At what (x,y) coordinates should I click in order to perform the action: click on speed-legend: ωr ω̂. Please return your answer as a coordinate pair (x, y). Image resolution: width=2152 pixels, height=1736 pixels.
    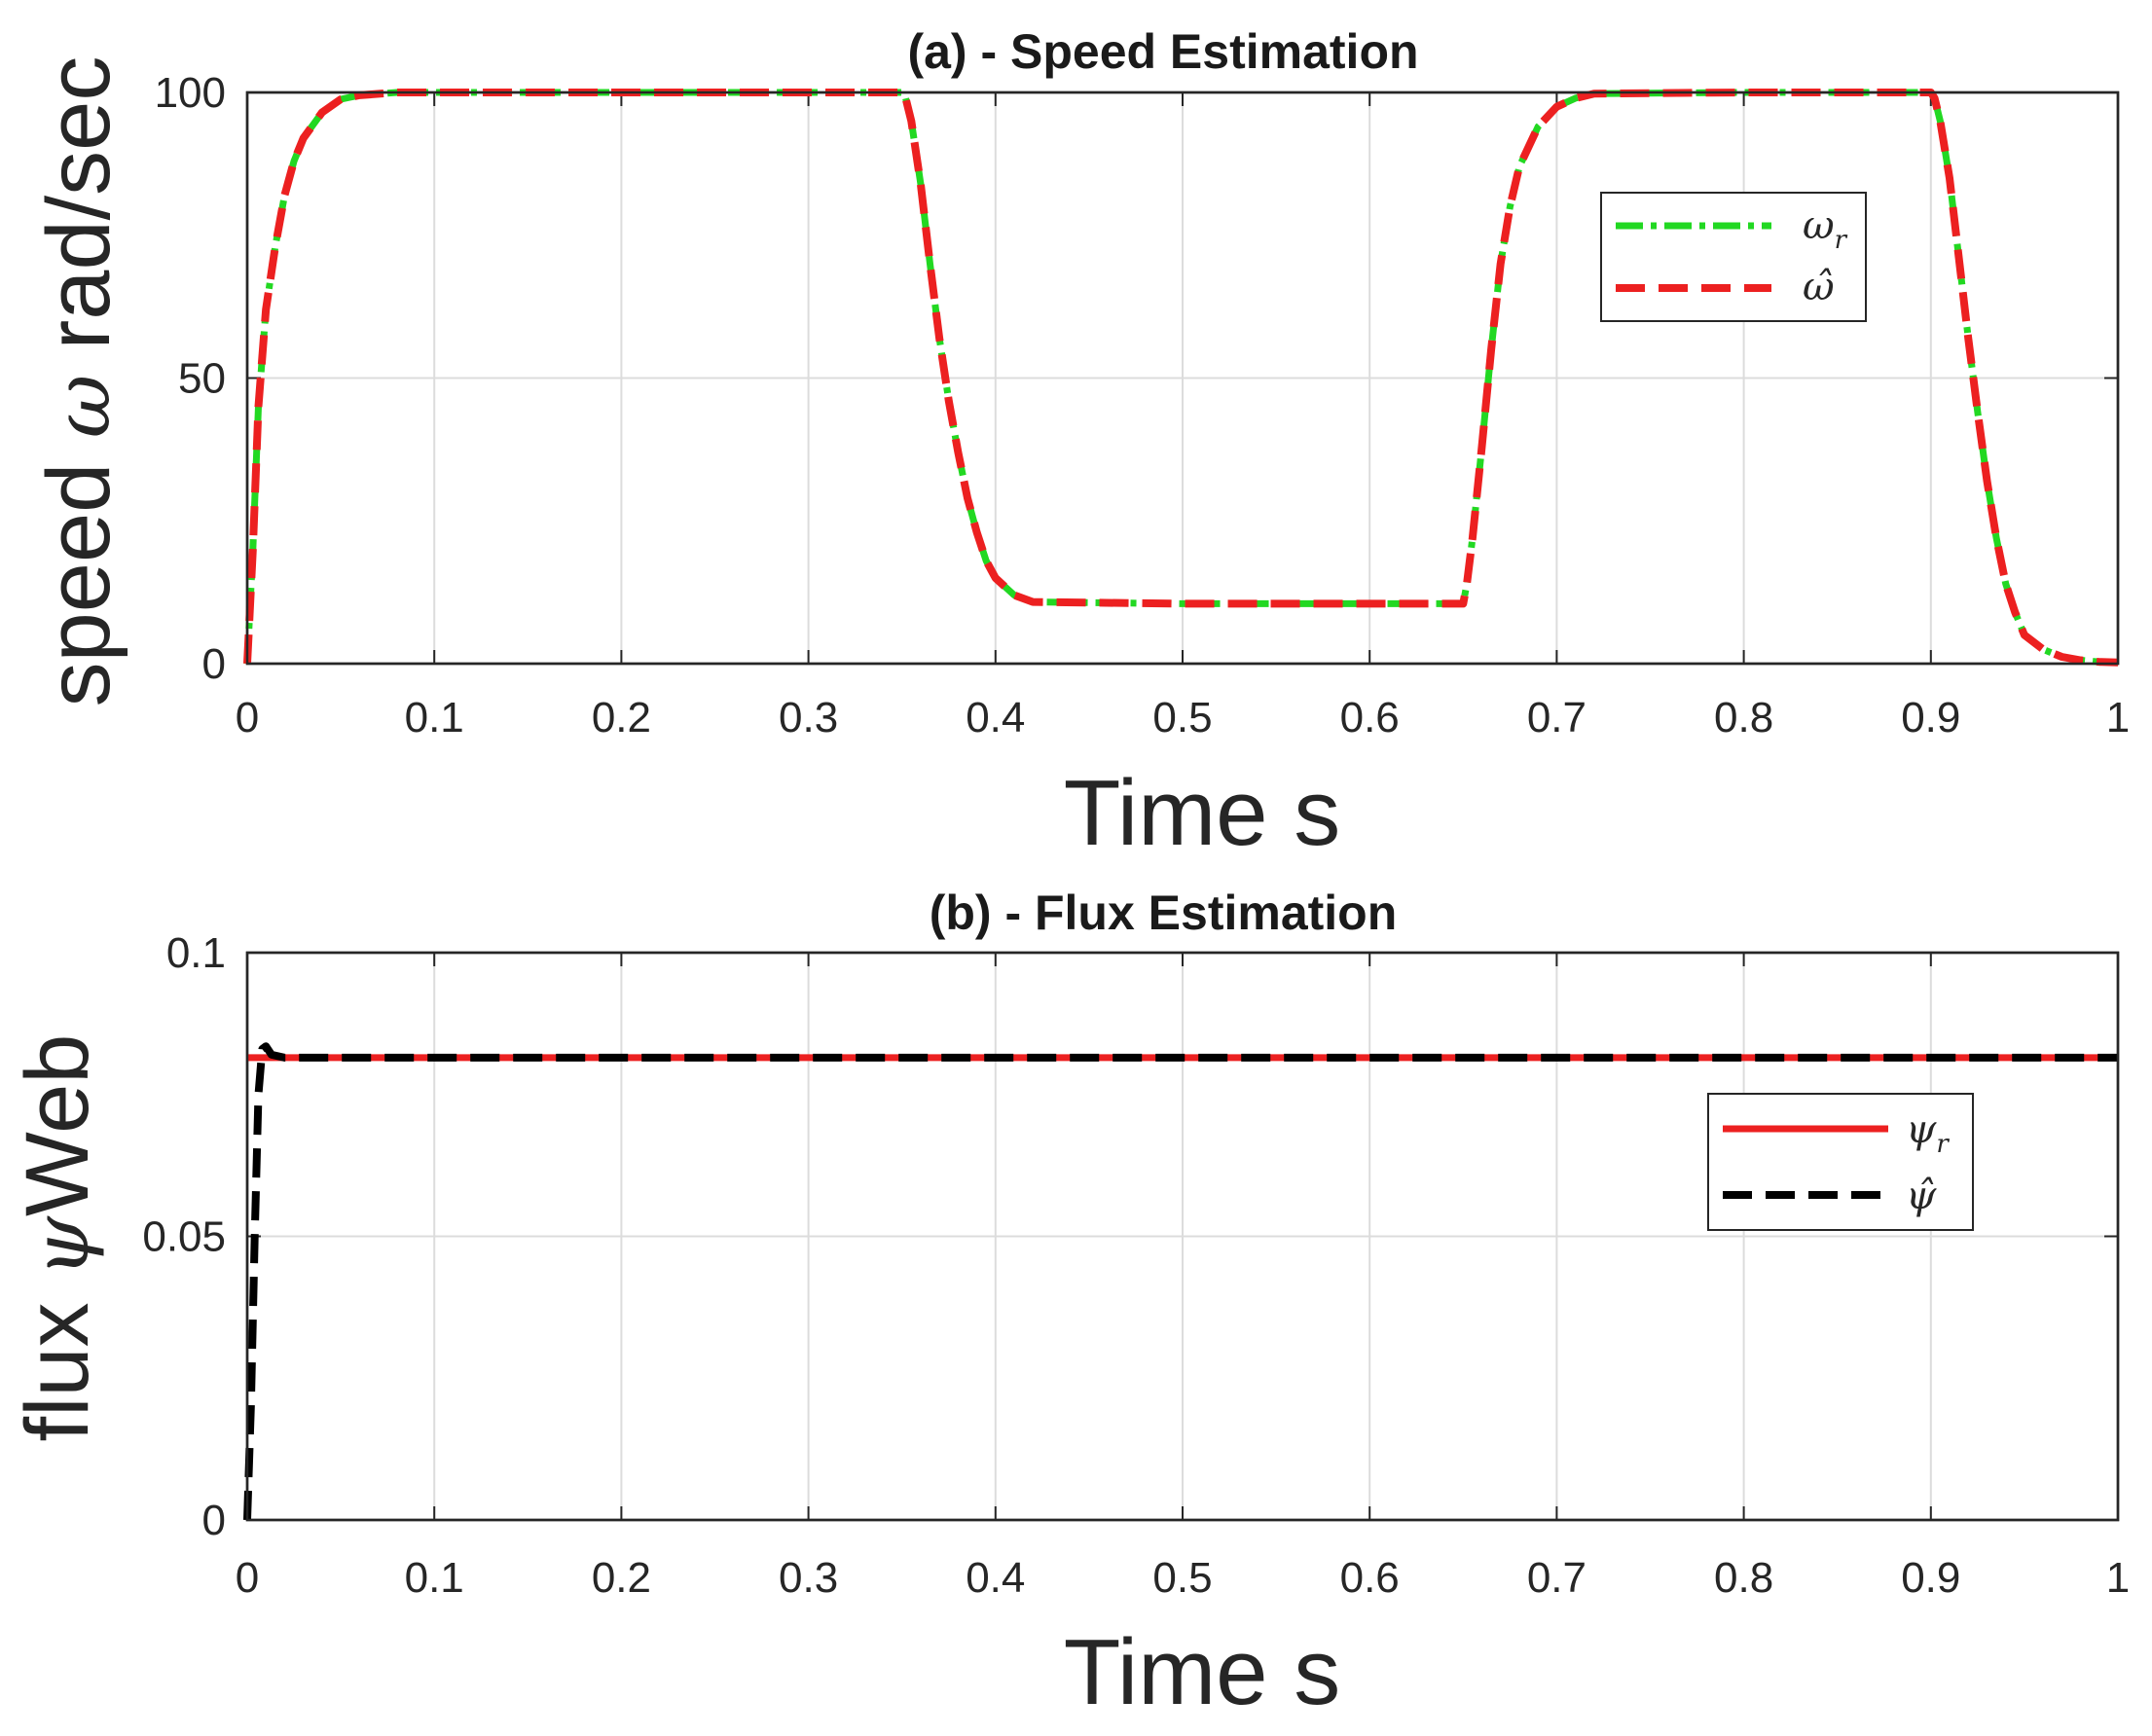
    Looking at the image, I should click on (1733, 257).